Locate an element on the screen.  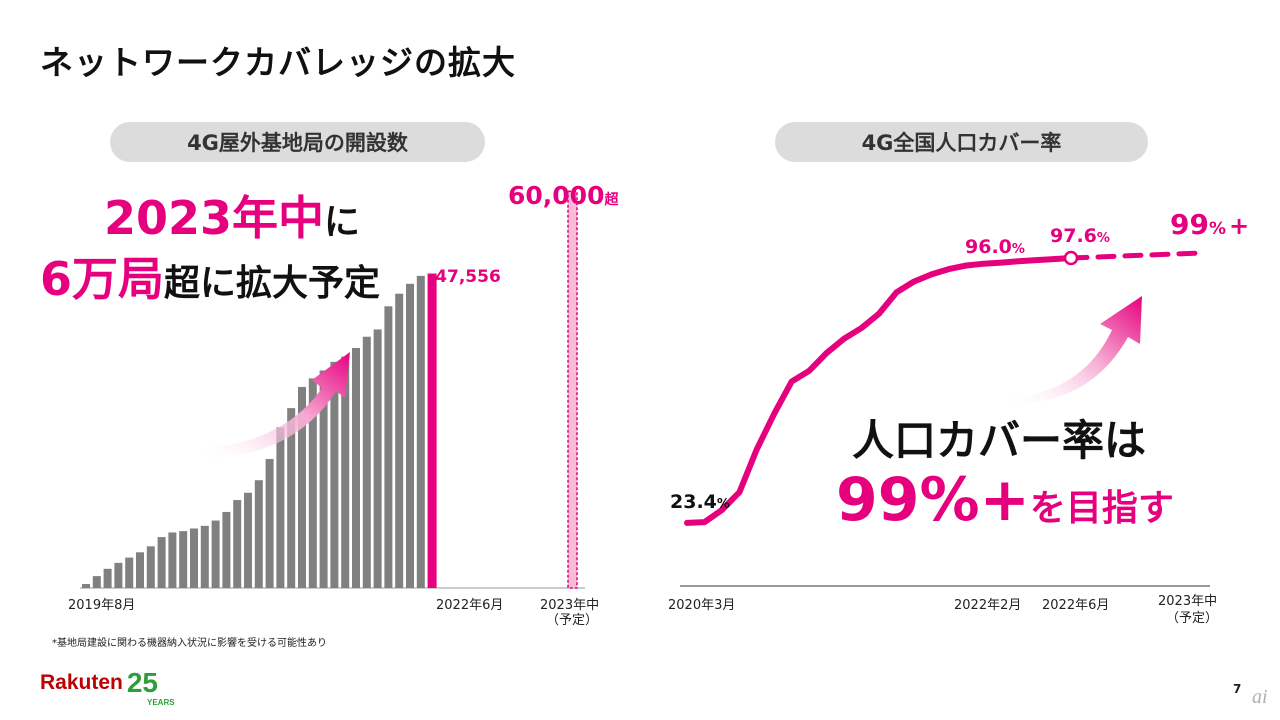
bar-x-label-start: 2019年8月 is located at coordinates (101, 605).